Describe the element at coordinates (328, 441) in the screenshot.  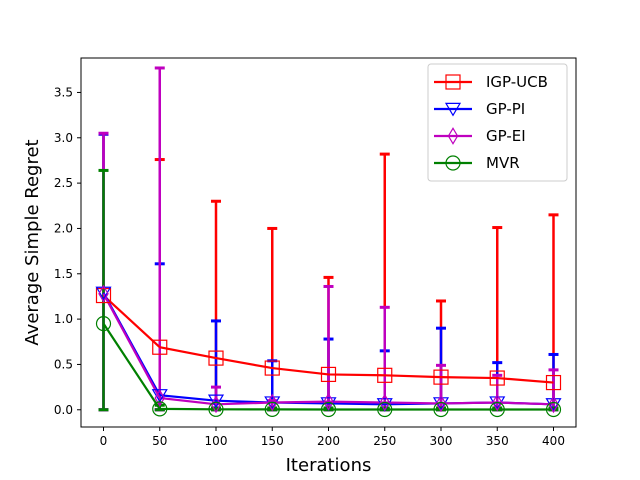
I see `x-tick-label: 200` at that location.